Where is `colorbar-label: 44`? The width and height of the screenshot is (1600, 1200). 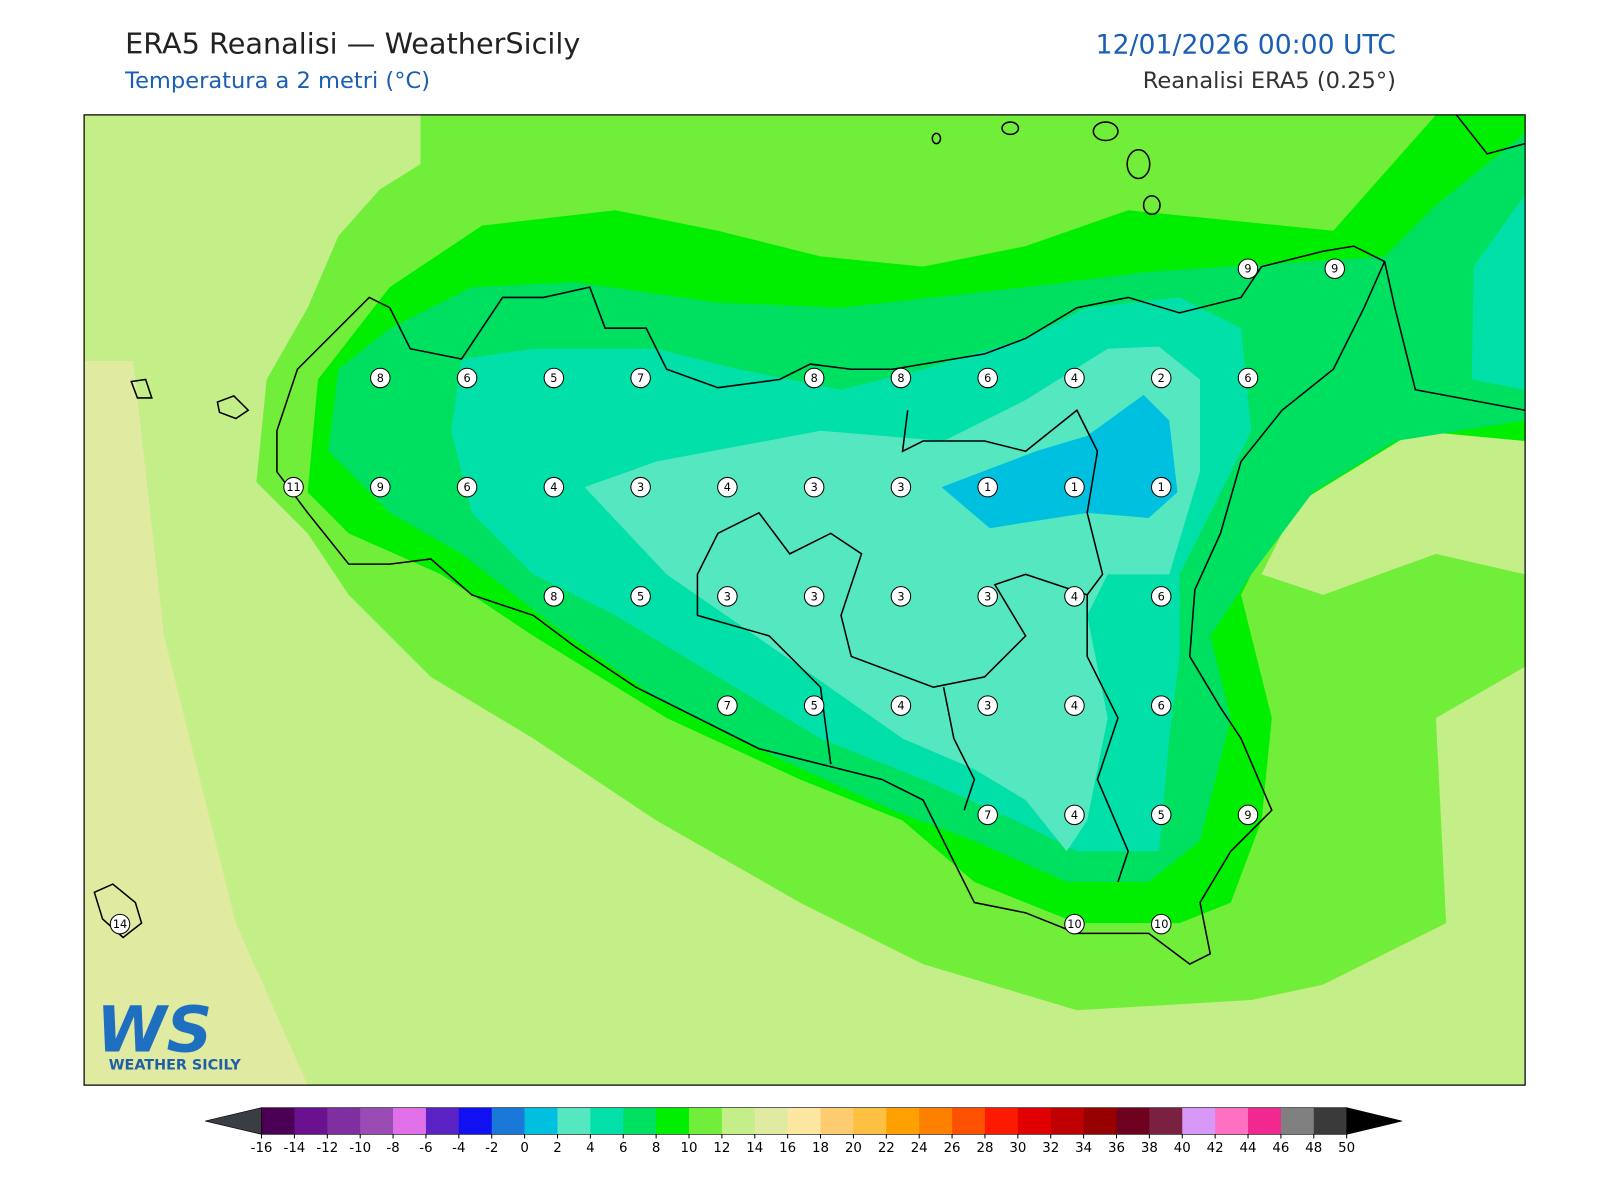
colorbar-label: 44 is located at coordinates (1248, 1148).